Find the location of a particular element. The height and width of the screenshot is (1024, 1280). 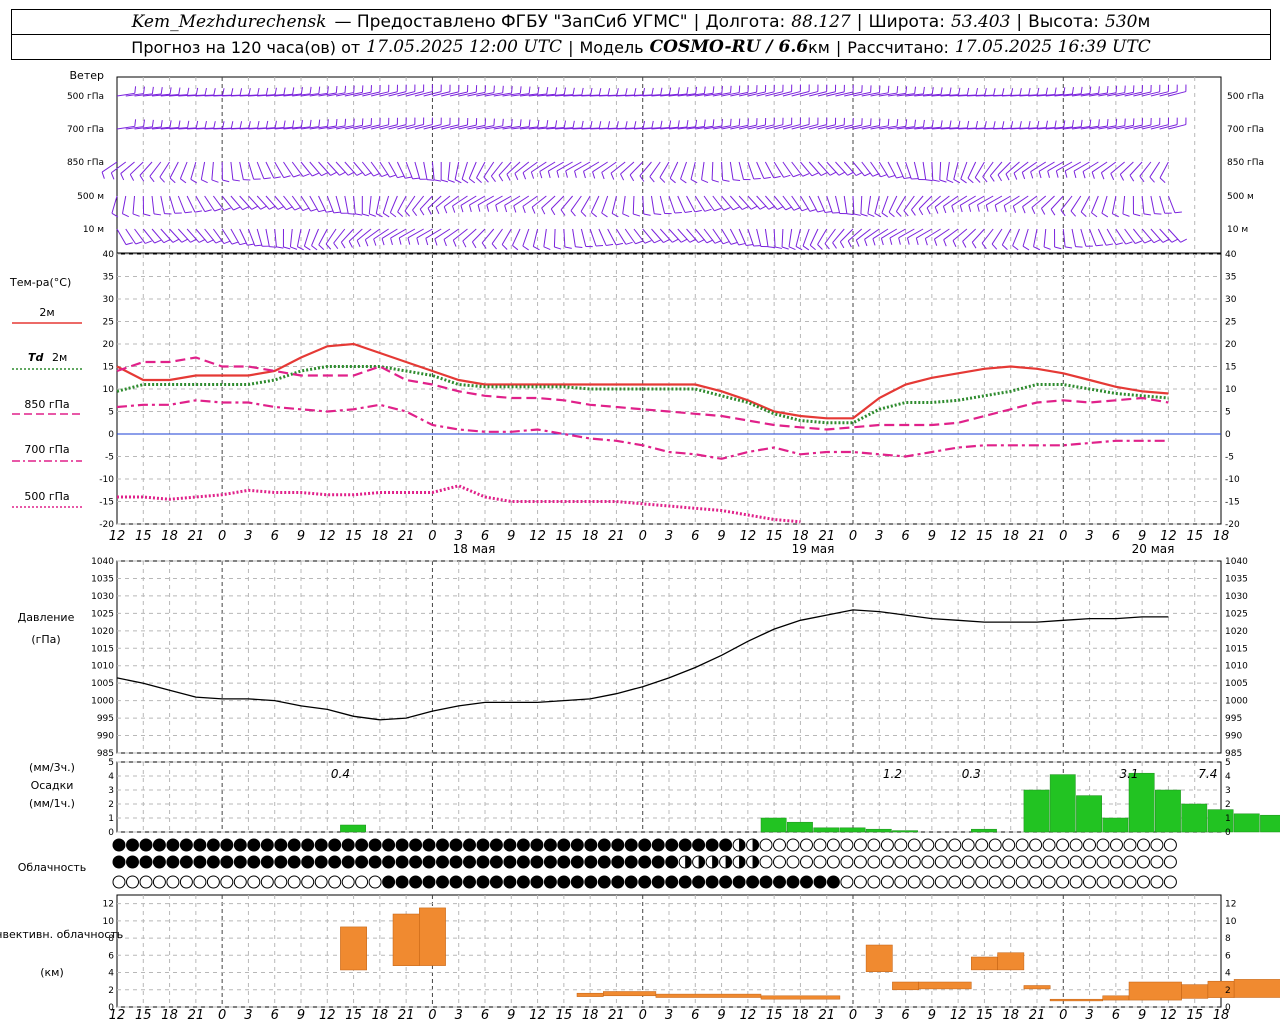

x-hour-label-upper: 3 is located at coordinates (1089, 536).